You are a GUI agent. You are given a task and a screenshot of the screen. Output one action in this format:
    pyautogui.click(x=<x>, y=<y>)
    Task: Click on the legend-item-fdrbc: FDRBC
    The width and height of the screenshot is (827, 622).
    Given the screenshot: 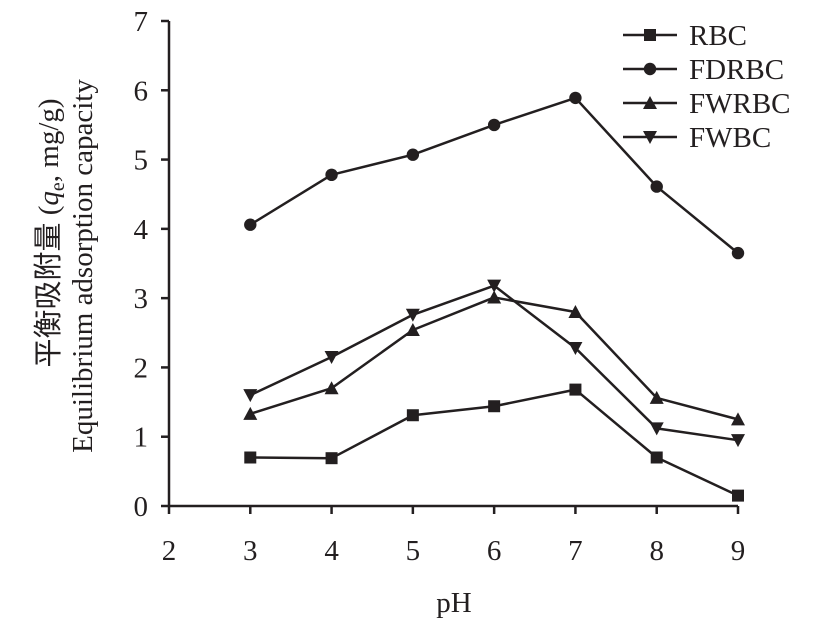 What is the action you would take?
    pyautogui.click(x=703, y=70)
    